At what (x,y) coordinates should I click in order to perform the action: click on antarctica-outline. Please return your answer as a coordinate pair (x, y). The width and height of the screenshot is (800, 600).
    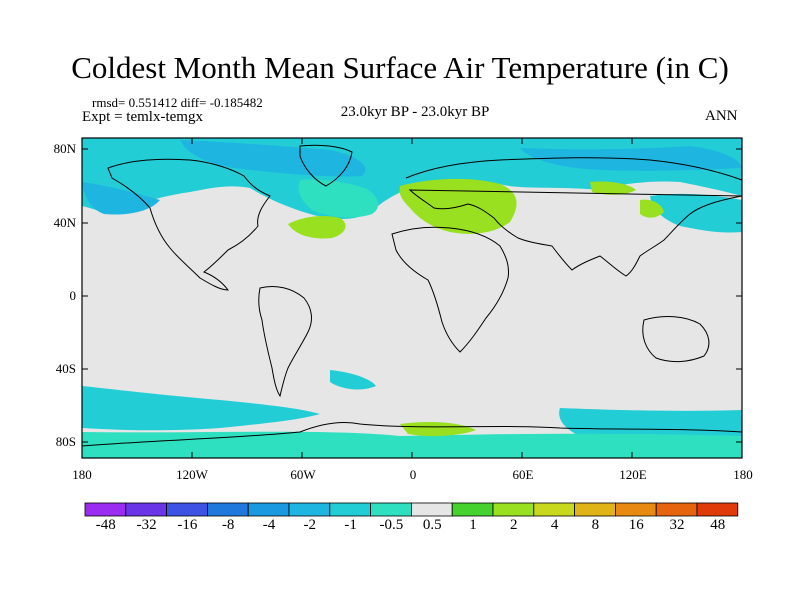
    Looking at the image, I should click on (412, 434).